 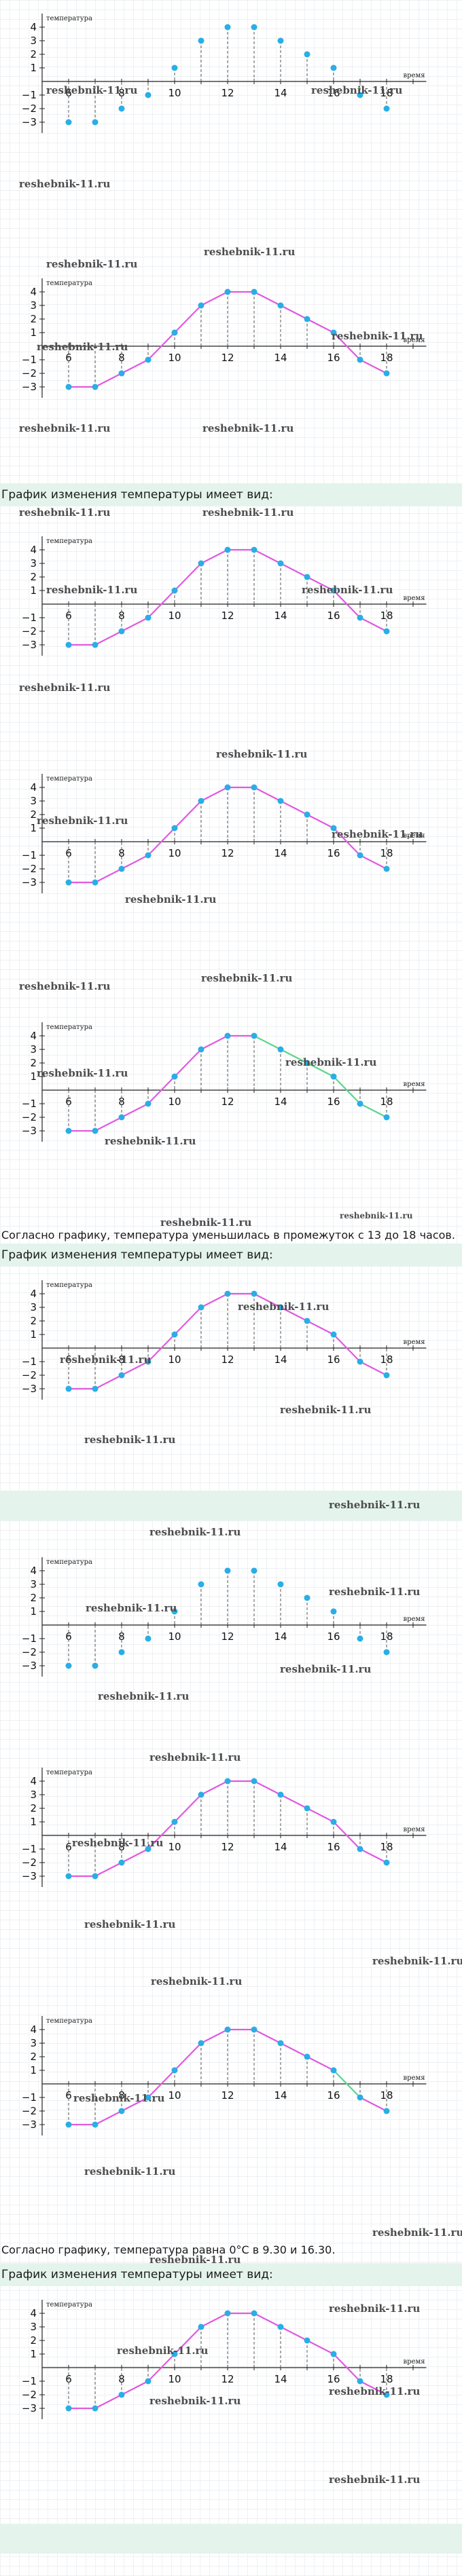 I want to click on x-tick-label: 16, so click(x=333, y=1360).